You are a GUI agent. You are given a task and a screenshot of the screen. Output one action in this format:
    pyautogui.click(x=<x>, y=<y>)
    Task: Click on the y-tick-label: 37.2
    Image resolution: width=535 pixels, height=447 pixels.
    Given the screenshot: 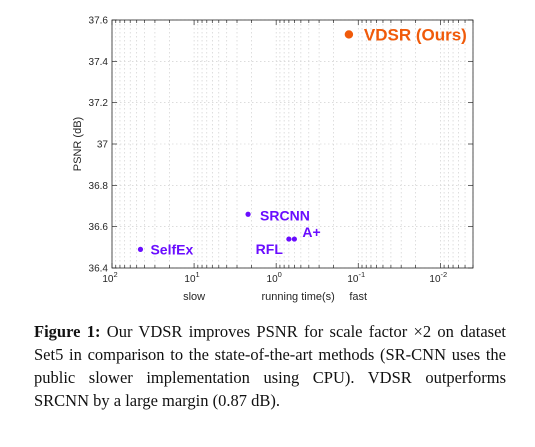 What is the action you would take?
    pyautogui.click(x=99, y=103)
    